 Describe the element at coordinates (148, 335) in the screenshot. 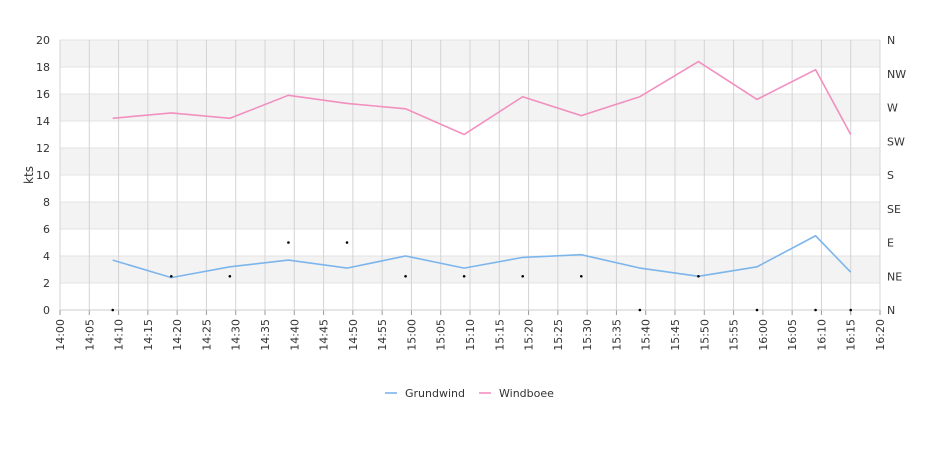

I see `x-tick-label: 14:15` at that location.